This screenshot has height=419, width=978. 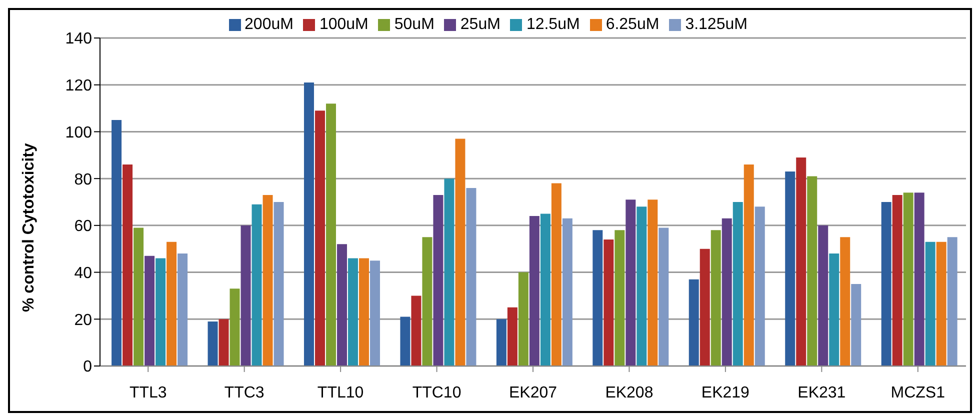 I want to click on y-axis-title: % control Cytotoxicity, so click(x=29, y=227).